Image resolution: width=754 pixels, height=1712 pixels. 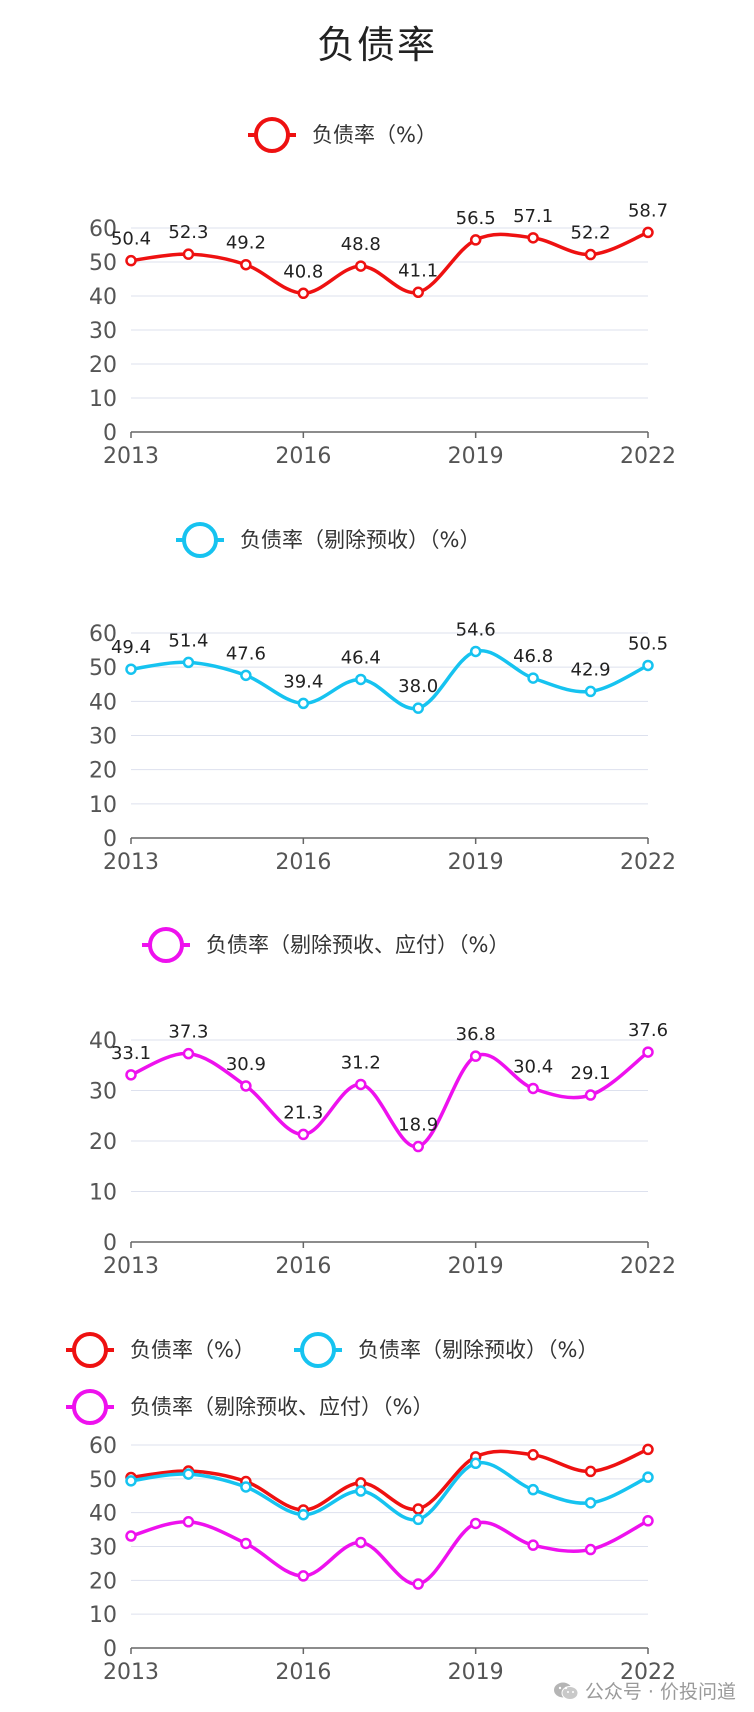 What do you see at coordinates (360, 540) in the screenshot?
I see `legend-label: 负债率（剔除预收）（%）` at bounding box center [360, 540].